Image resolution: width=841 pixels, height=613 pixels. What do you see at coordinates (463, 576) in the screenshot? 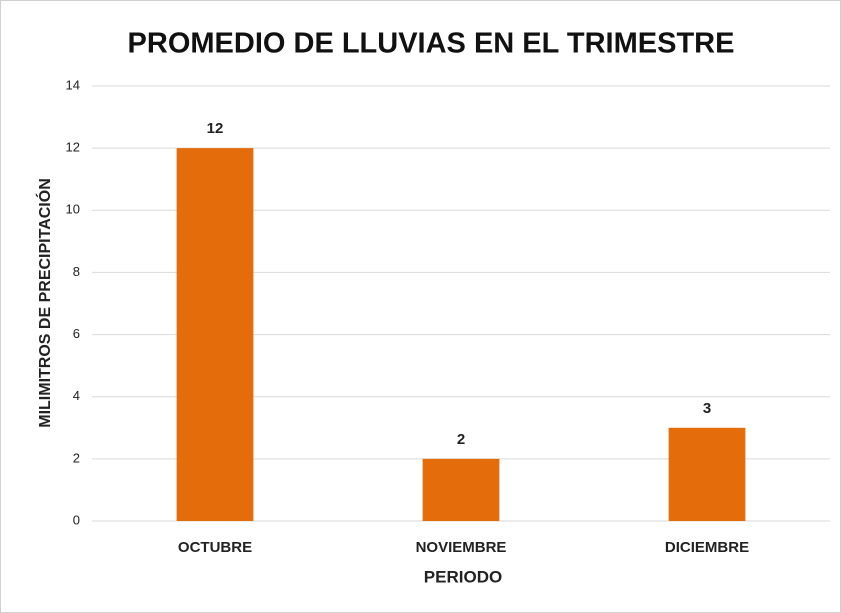
I see `x-axis-title: PERIODO` at bounding box center [463, 576].